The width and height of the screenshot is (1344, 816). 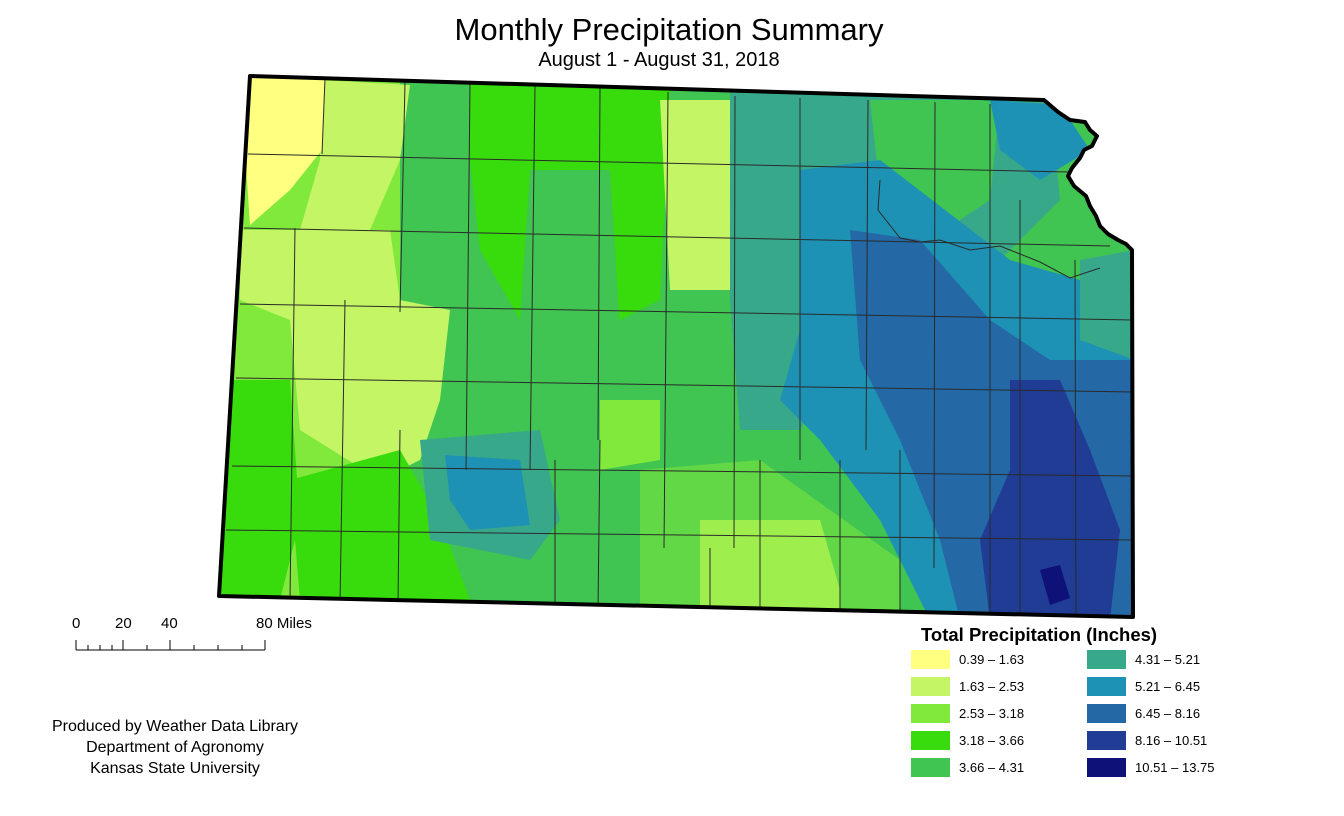 I want to click on precip-zone-southwest-wet, so click(x=487, y=492).